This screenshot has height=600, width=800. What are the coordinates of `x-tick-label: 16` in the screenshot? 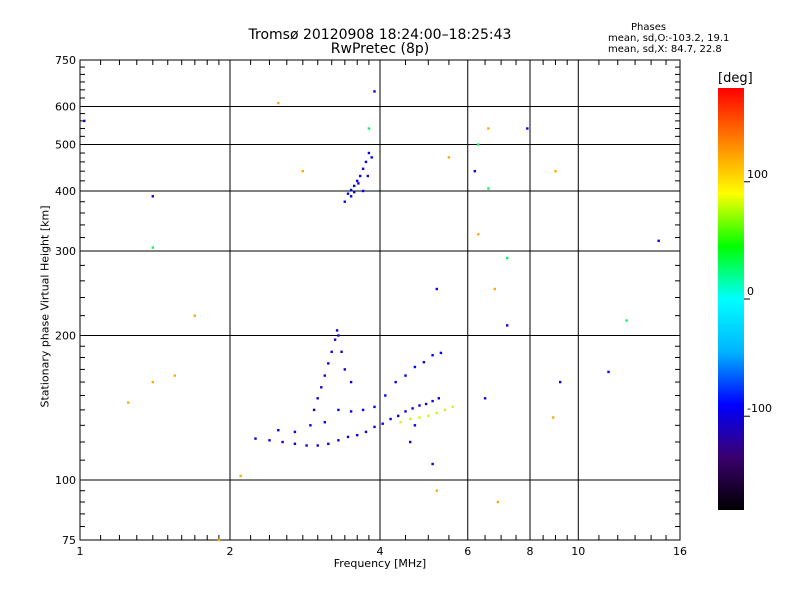 It's located at (680, 551).